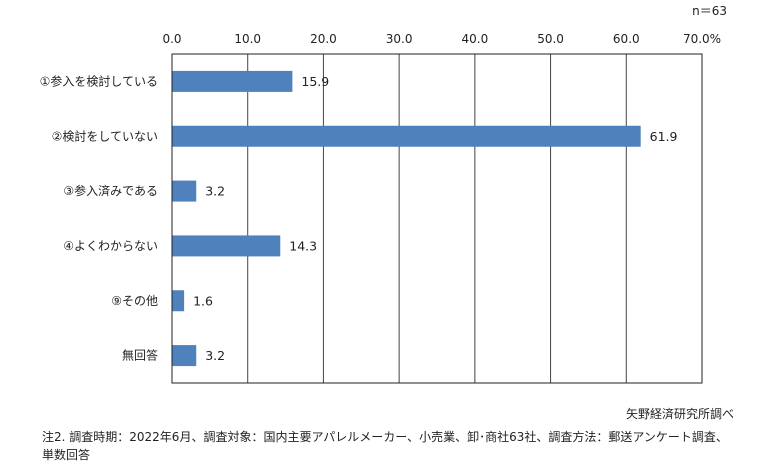  Describe the element at coordinates (303, 245) in the screenshot. I see `data-label: 14.3` at that location.